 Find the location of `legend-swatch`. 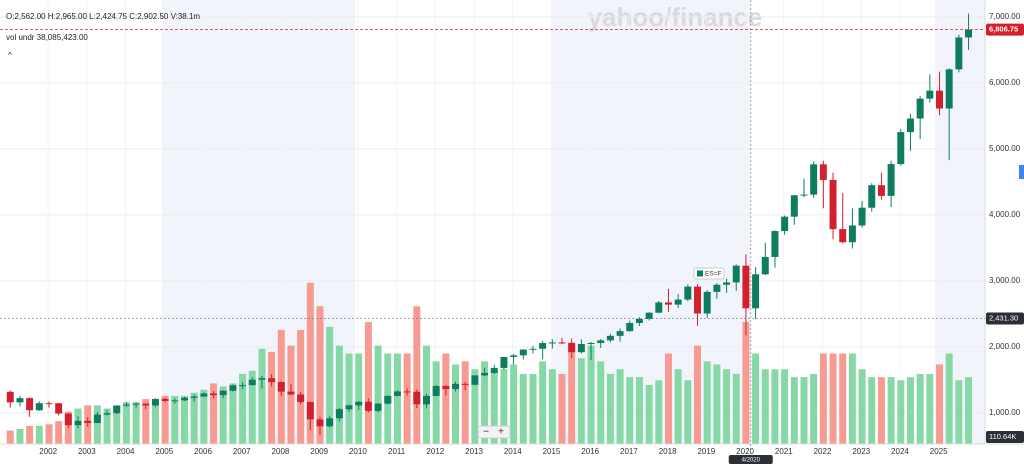

legend-swatch is located at coordinates (700, 273).